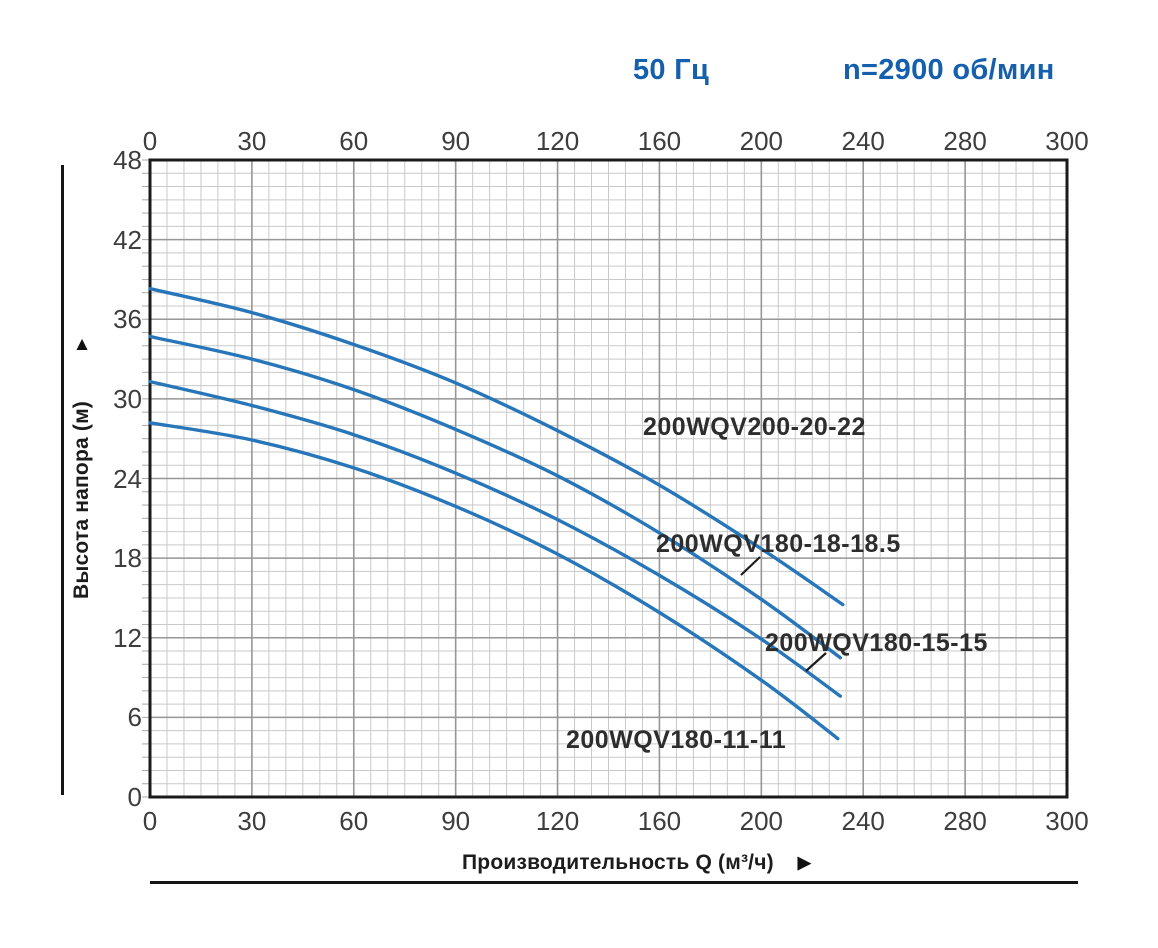 The width and height of the screenshot is (1158, 948). I want to click on x-bottom-tick-0: 0, so click(150, 821).